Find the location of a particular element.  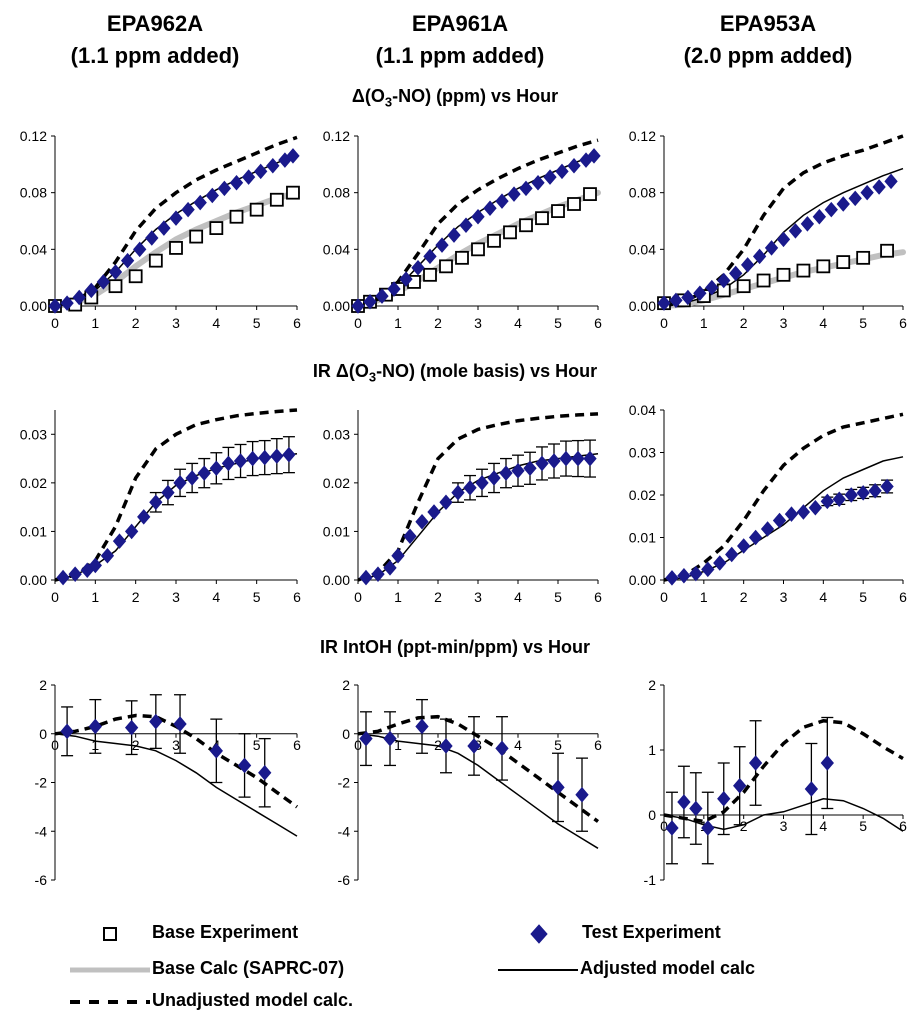

column-title-note: (2.0 ppm added) is located at coordinates (768, 55).